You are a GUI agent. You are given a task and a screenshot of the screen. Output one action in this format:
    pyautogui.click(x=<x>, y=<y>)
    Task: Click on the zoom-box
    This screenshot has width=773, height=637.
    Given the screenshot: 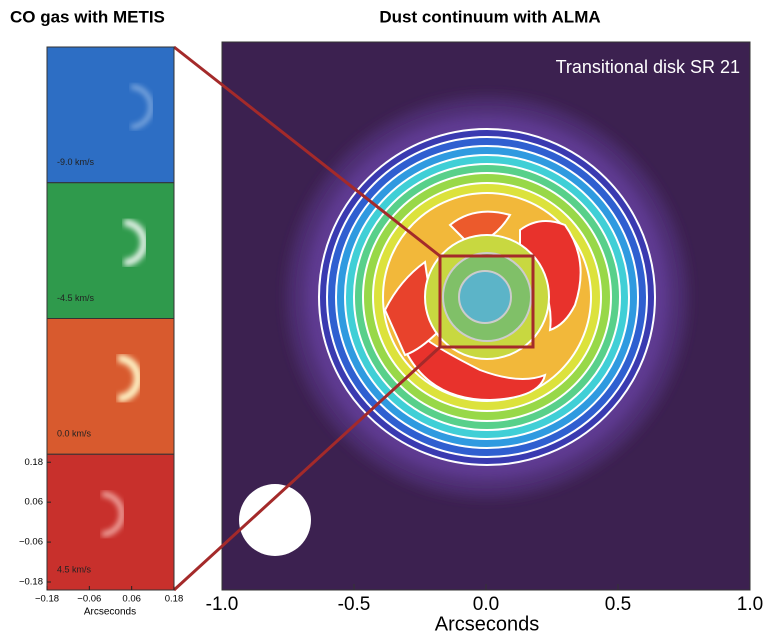 What is the action you would take?
    pyautogui.click(x=486, y=301)
    